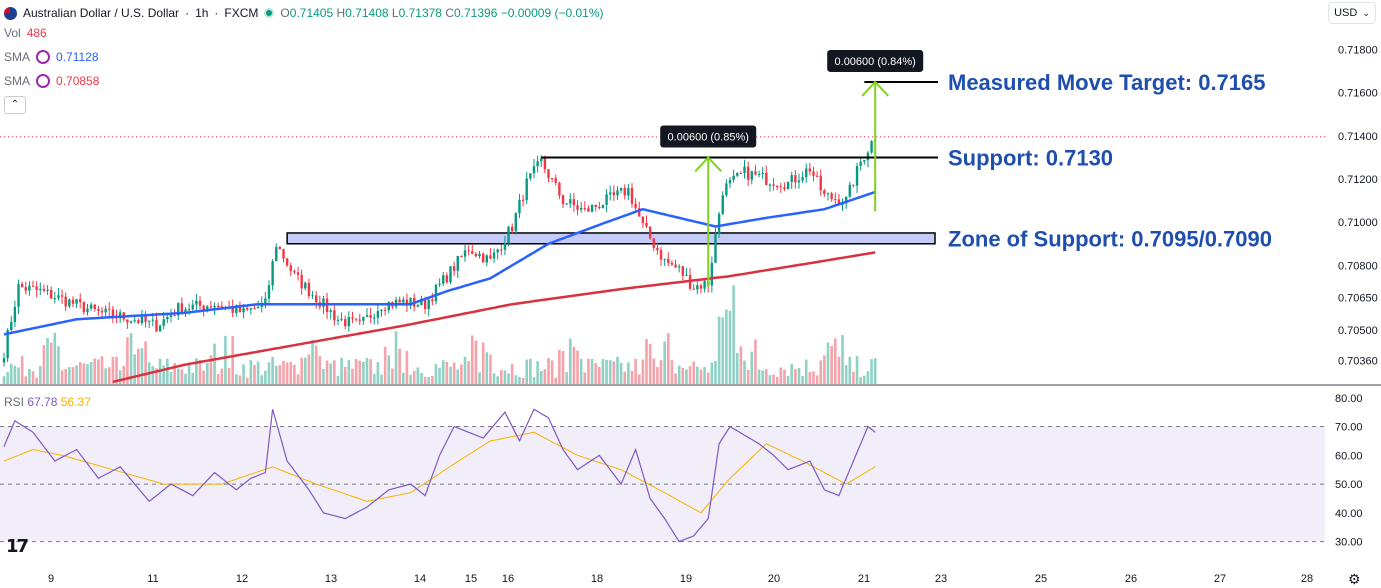 The height and width of the screenshot is (588, 1381). Describe the element at coordinates (15, 105) in the screenshot. I see `collapse-legend-button: ⌃` at that location.